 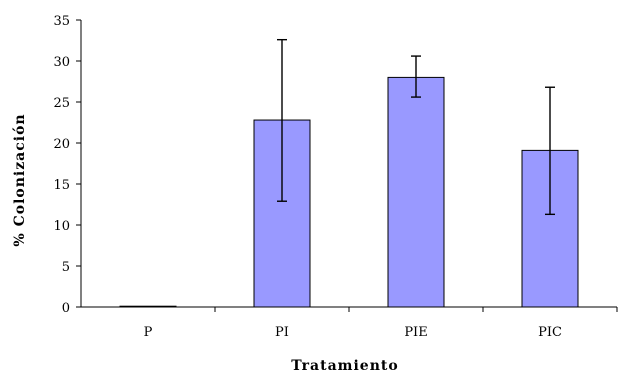 What do you see at coordinates (61, 62) in the screenshot?
I see `y-tick-label: 30` at bounding box center [61, 62].